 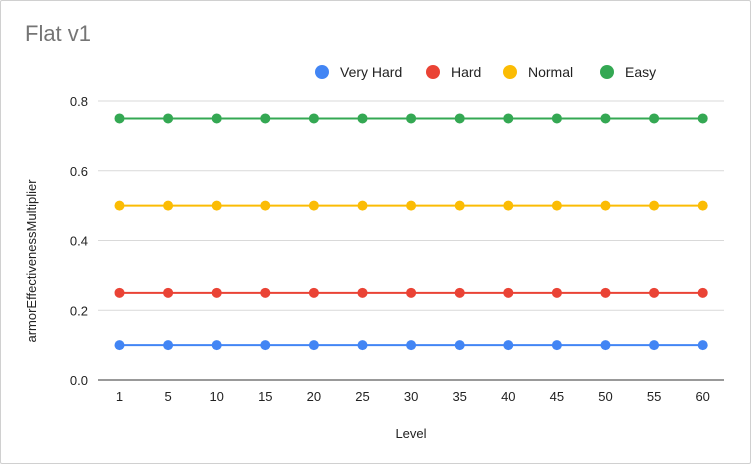 What do you see at coordinates (557, 396) in the screenshot?
I see `x-tick-label: 45` at bounding box center [557, 396].